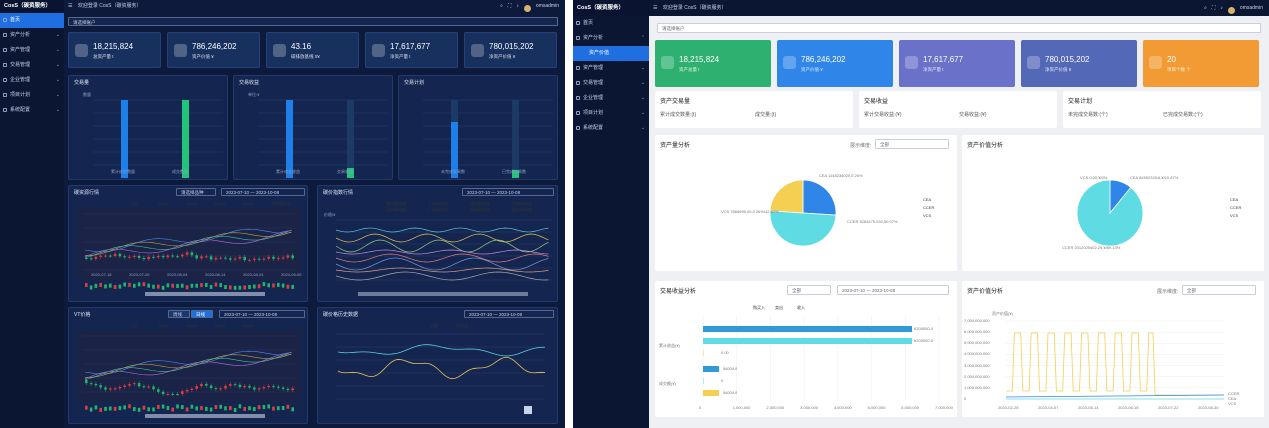 The image size is (1269, 428). What do you see at coordinates (438, 210) in the screenshot?
I see `legend-item: 广东碳排放` at bounding box center [438, 210].